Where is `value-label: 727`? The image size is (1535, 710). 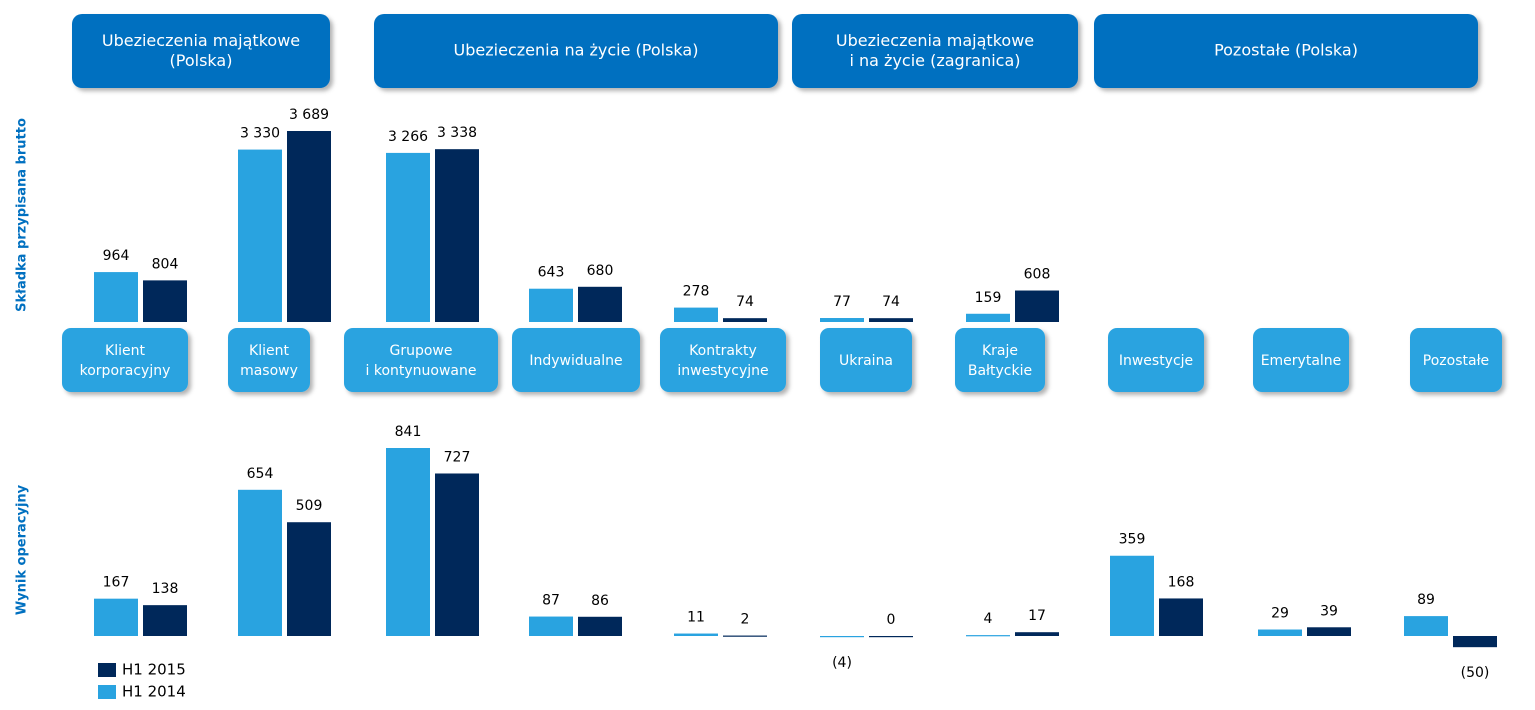 value-label: 727 is located at coordinates (457, 457).